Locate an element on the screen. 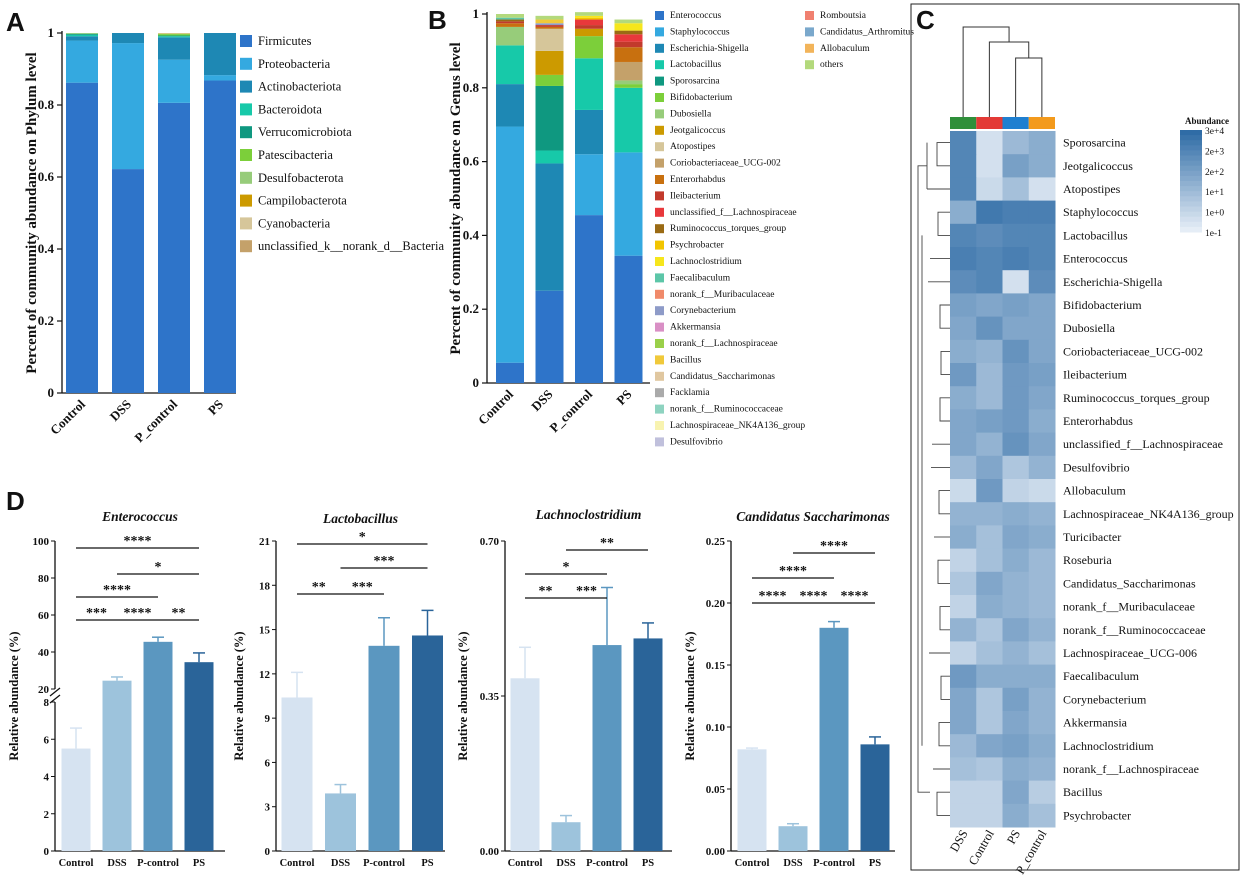 The width and height of the screenshot is (1242, 878). legend-swatch-akkermansia is located at coordinates (659, 327).